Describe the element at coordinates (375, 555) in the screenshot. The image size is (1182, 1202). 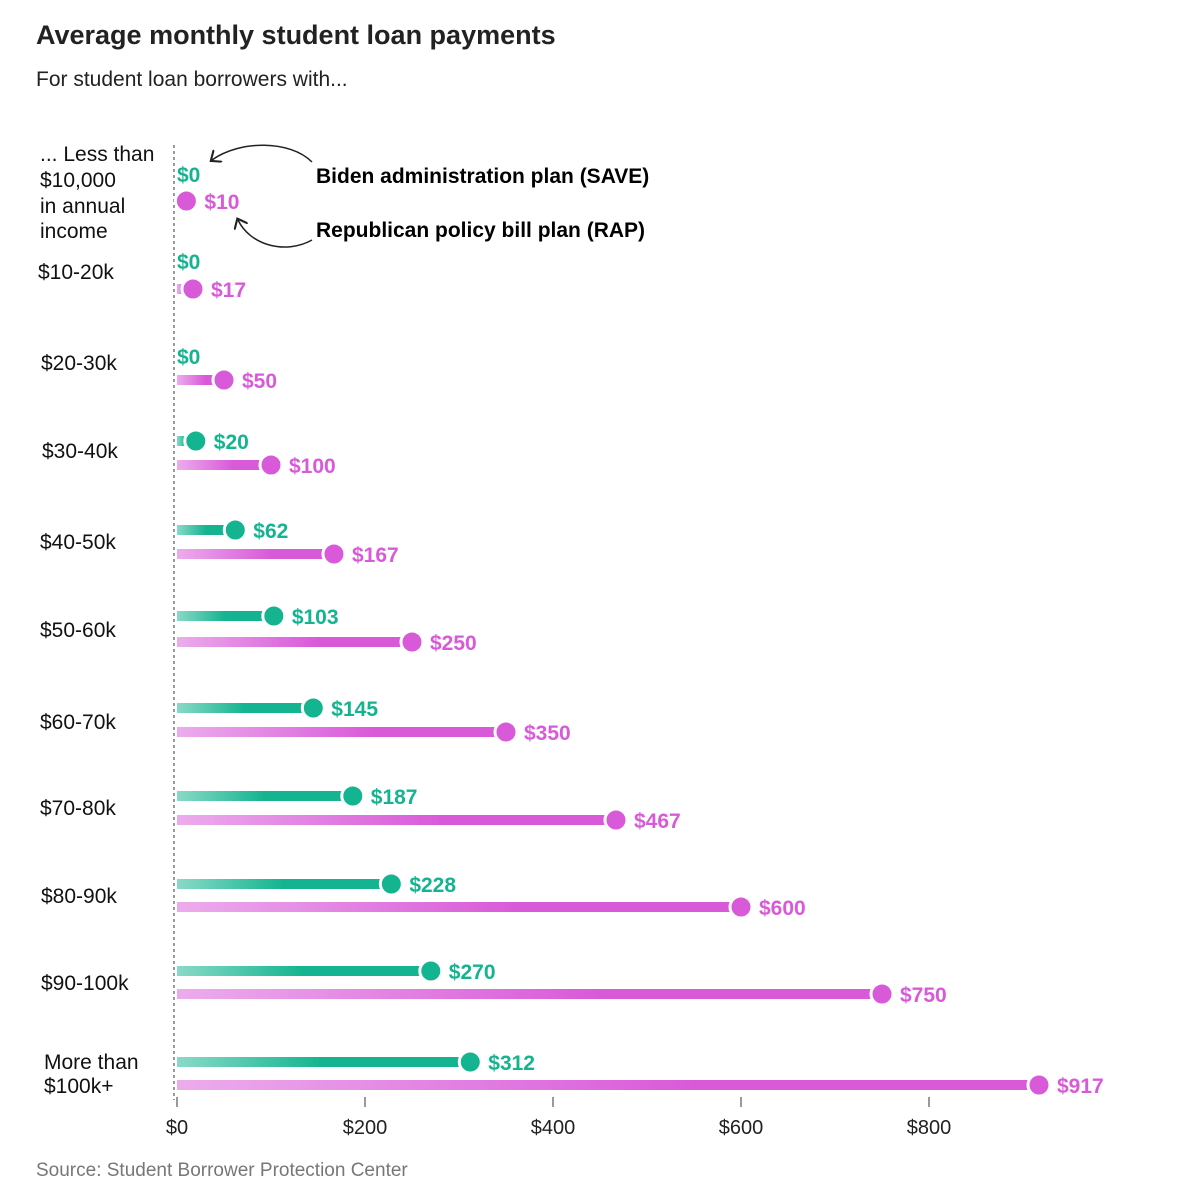
I see `data-label: $167` at that location.